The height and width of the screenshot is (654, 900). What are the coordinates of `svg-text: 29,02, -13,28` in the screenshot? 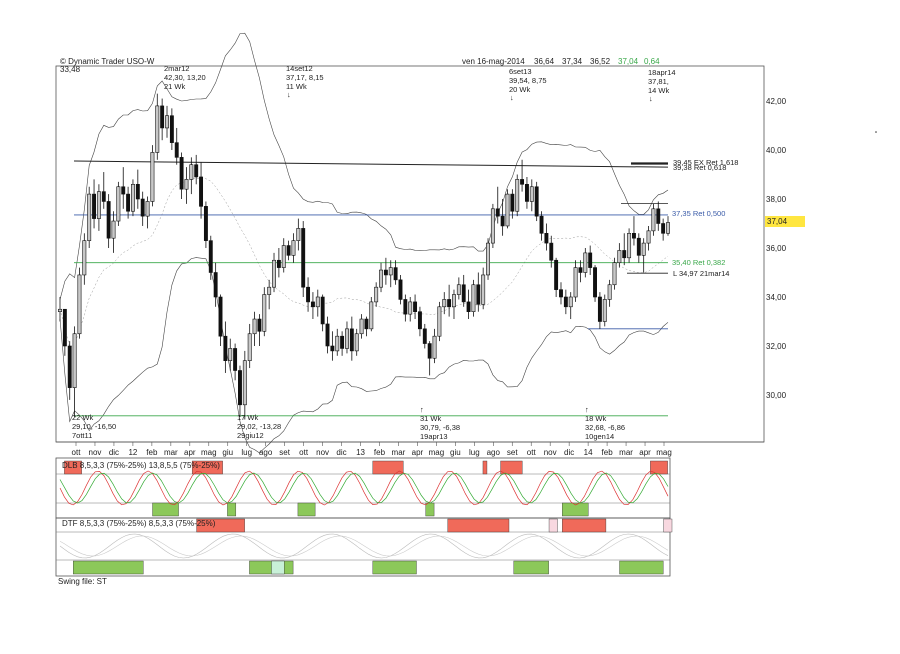 It's located at (259, 426).